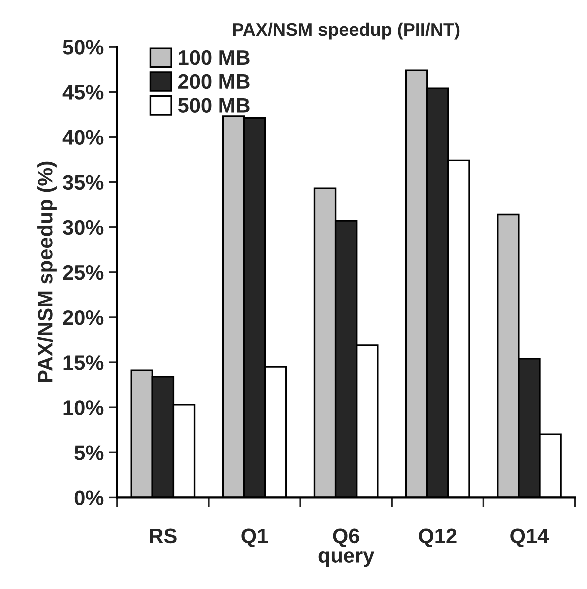 This screenshot has height=589, width=587. Describe the element at coordinates (89, 453) in the screenshot. I see `y-tick-label: 5%` at that location.